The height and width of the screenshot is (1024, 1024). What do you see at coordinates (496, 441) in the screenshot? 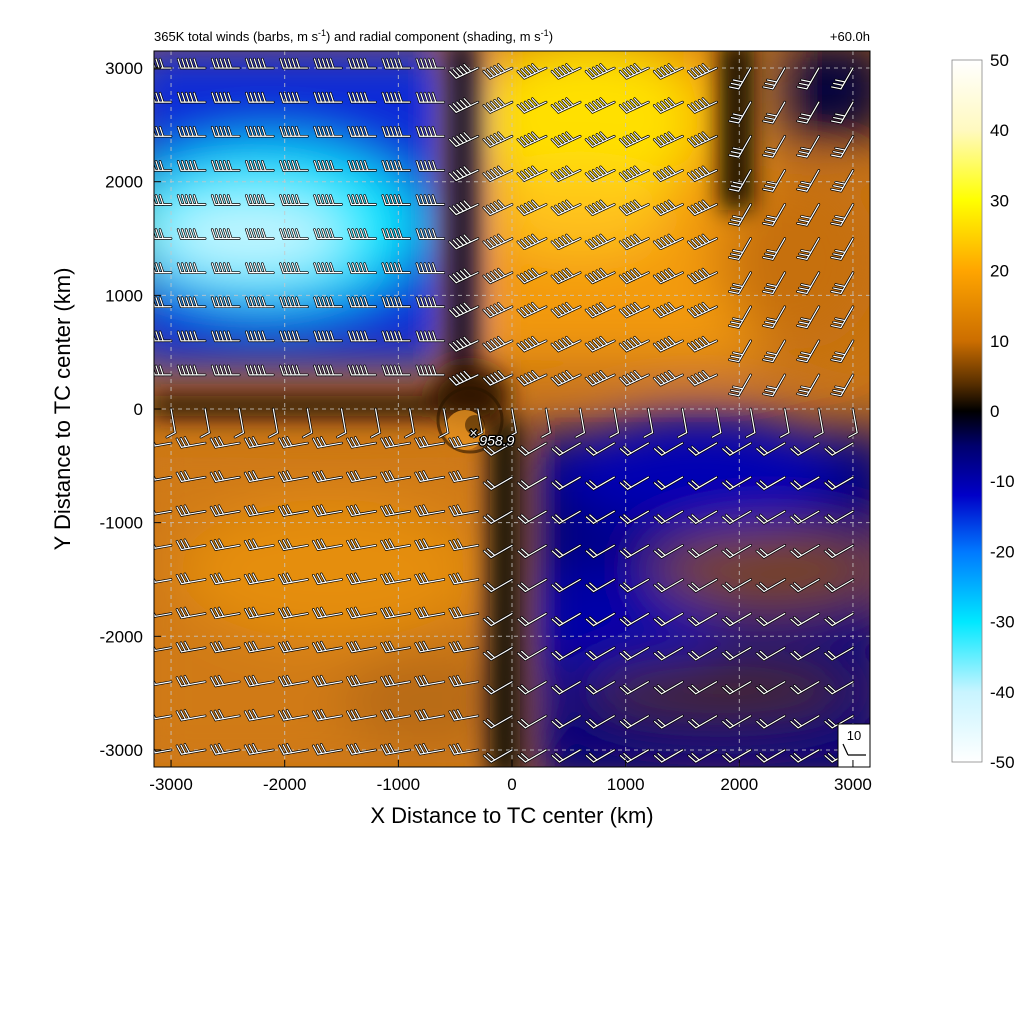
I see `tc-pressure-label: 958.9` at bounding box center [496, 441].